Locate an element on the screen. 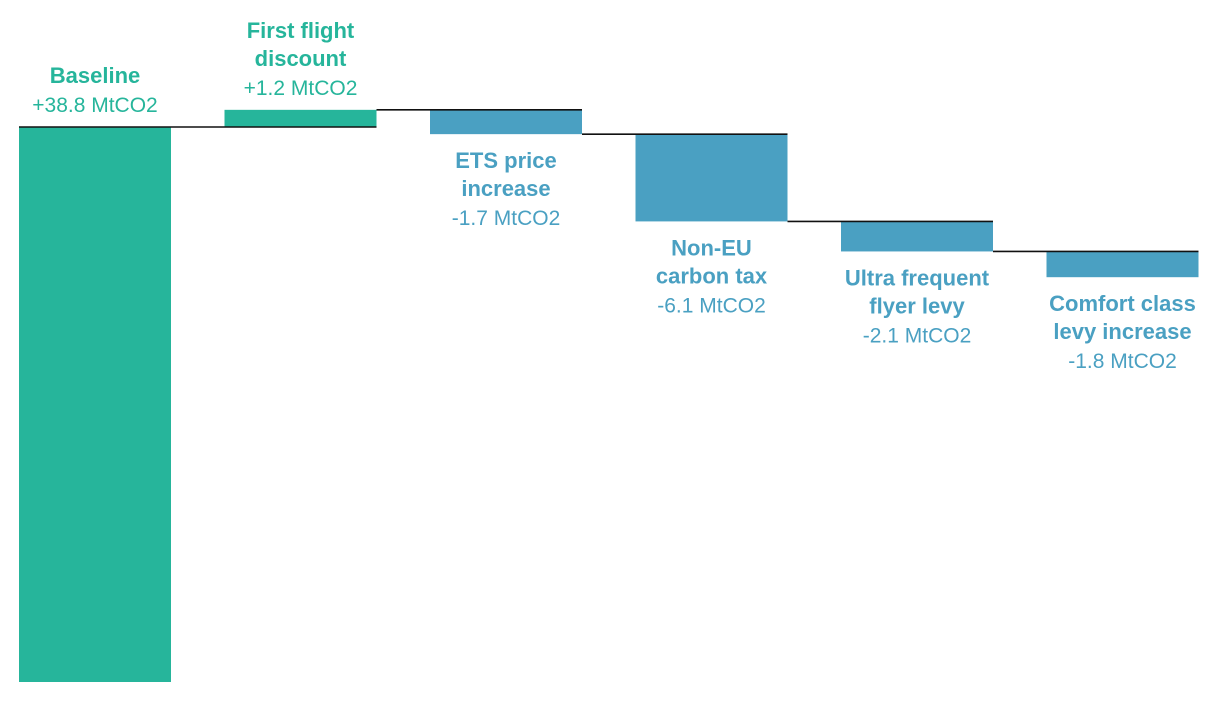 The image size is (1228, 724). category-label-5-line-0: Comfort class is located at coordinates (1122, 303).